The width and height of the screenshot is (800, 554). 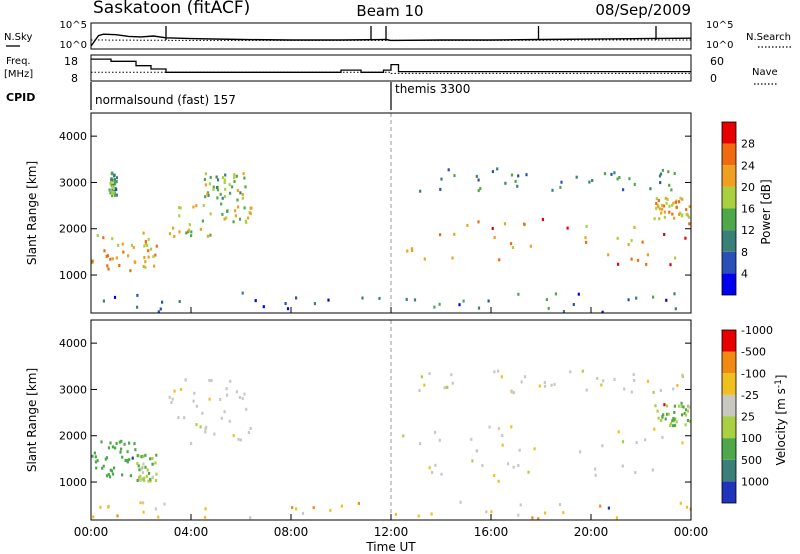 What do you see at coordinates (73, 275) in the screenshot?
I see `power-ytick-label: 1000` at bounding box center [73, 275].